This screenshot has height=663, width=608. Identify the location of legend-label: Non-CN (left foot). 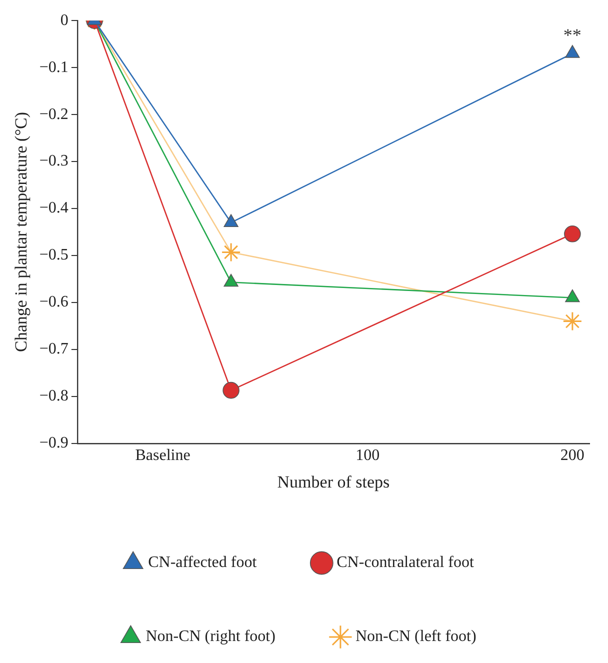
(415, 637).